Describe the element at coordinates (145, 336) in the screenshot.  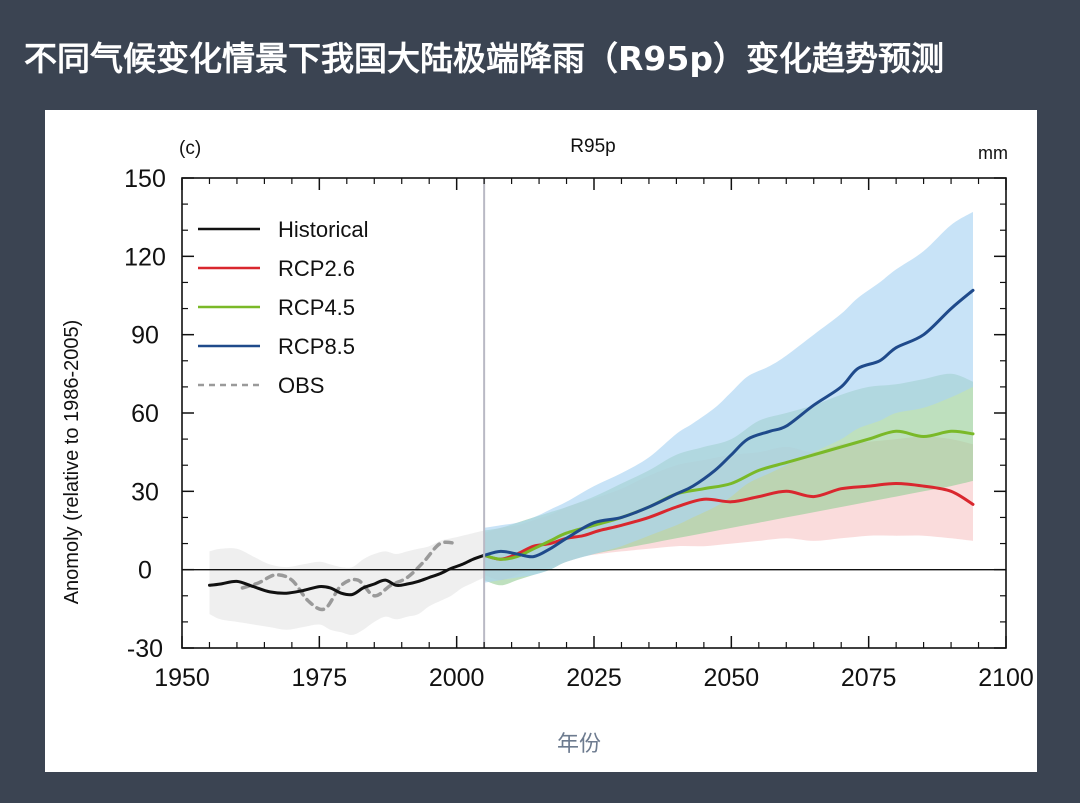
I see `y-tick-label: 90` at that location.